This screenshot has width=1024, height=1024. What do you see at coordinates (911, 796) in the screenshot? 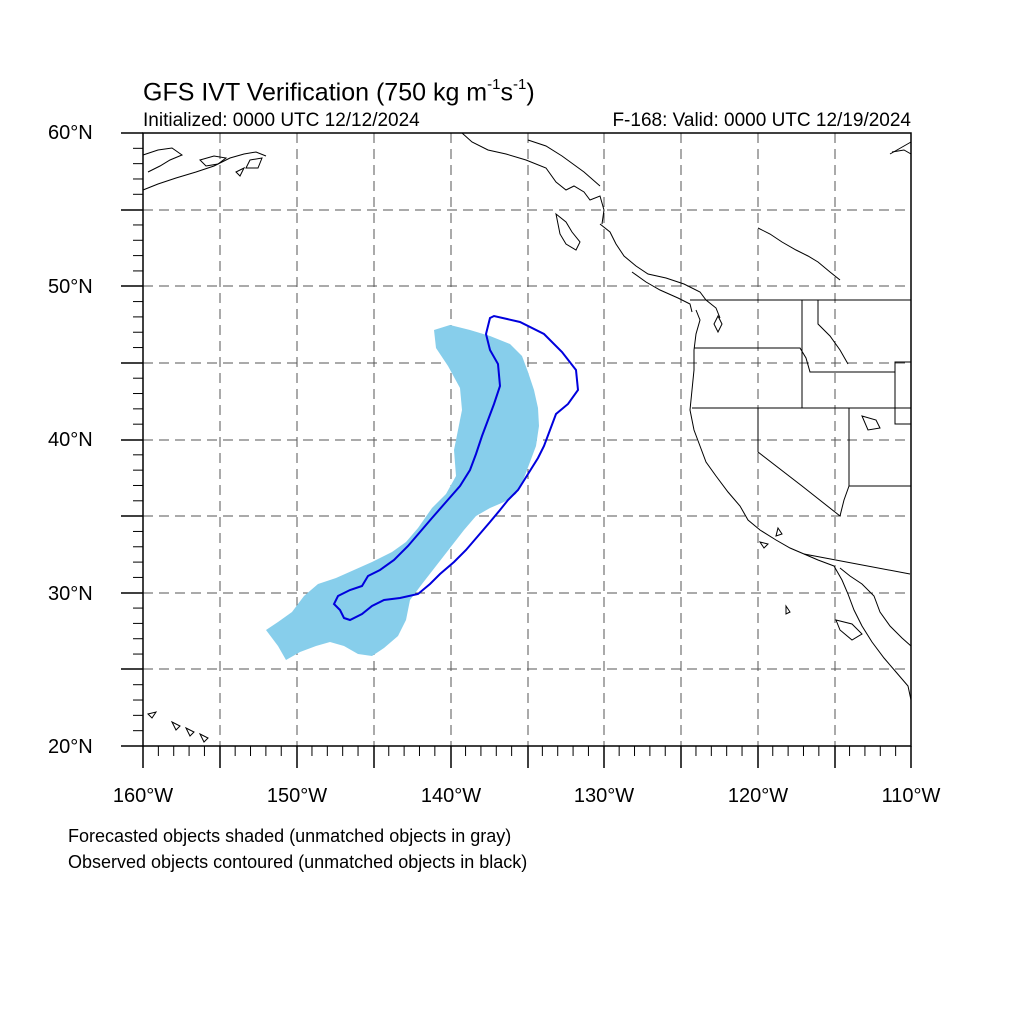
I see `lon-label-110w: 110°W` at bounding box center [911, 796].